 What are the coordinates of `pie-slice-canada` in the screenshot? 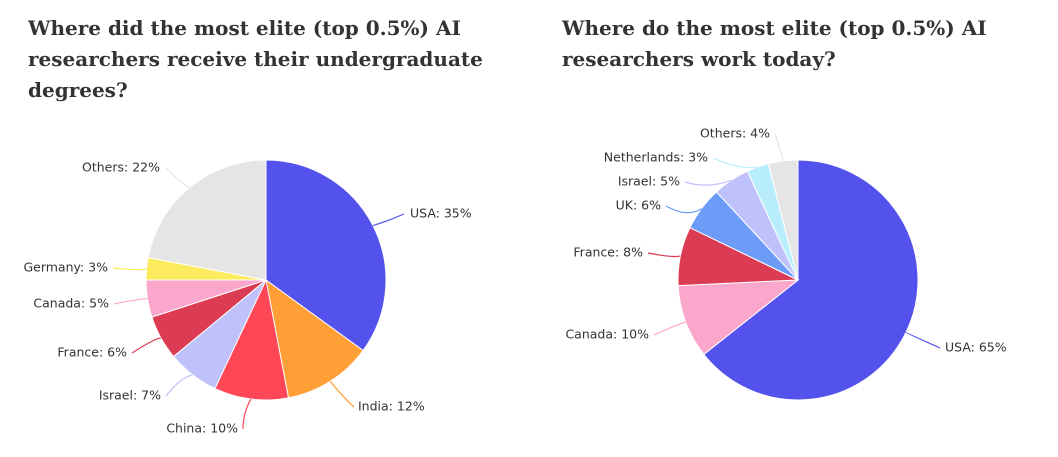 It's located at (738, 317).